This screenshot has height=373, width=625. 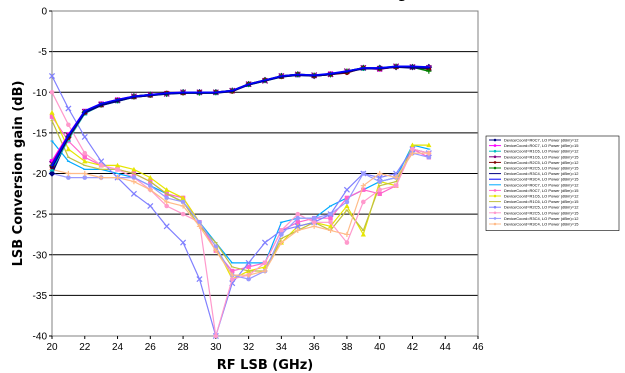 I want to click on x-tick-label: 38, so click(x=347, y=347).